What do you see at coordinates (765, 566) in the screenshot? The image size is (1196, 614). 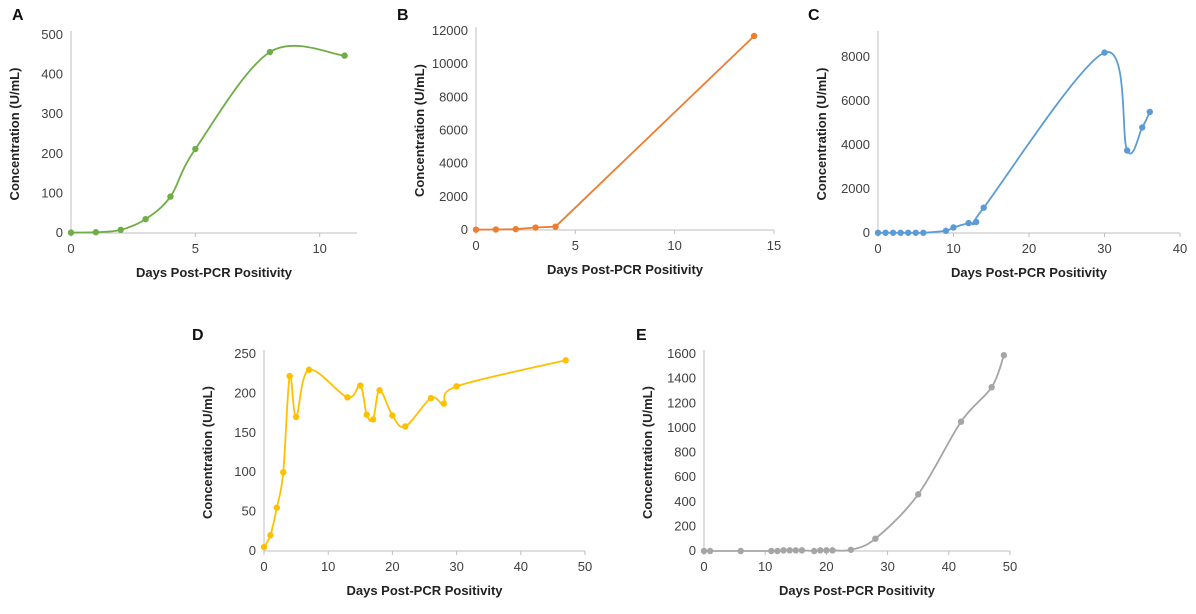 I see `panel-e-x-tick-label: 10` at bounding box center [765, 566].